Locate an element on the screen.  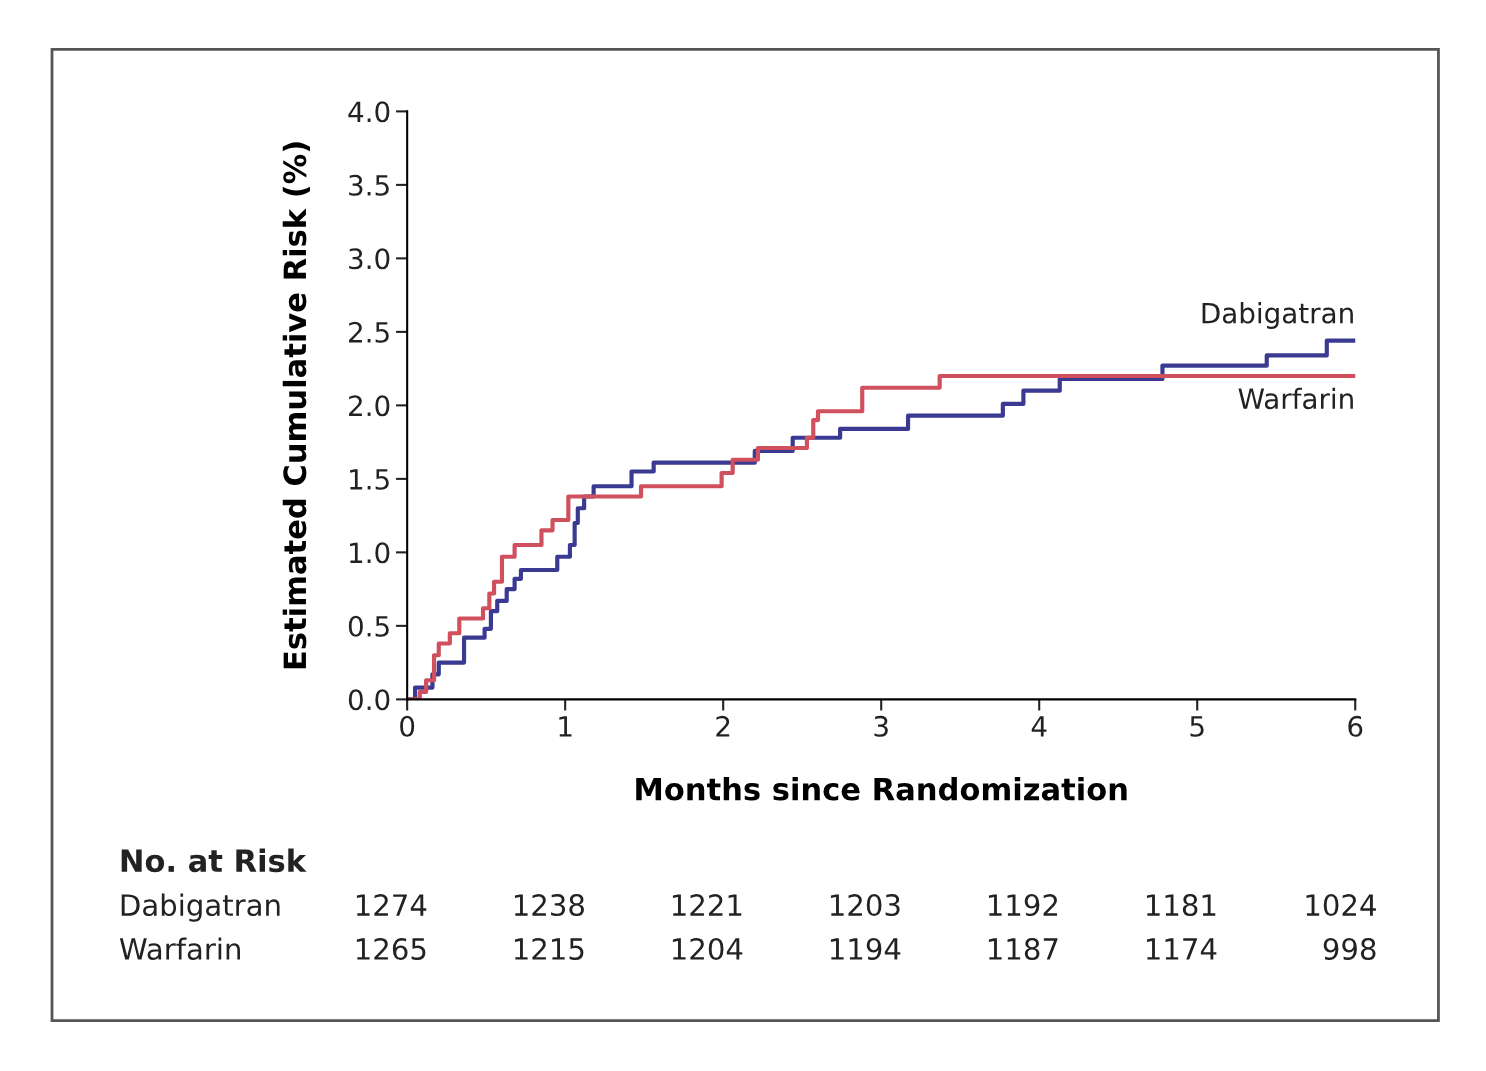
y-tick-label: 0.5 is located at coordinates (368, 626).